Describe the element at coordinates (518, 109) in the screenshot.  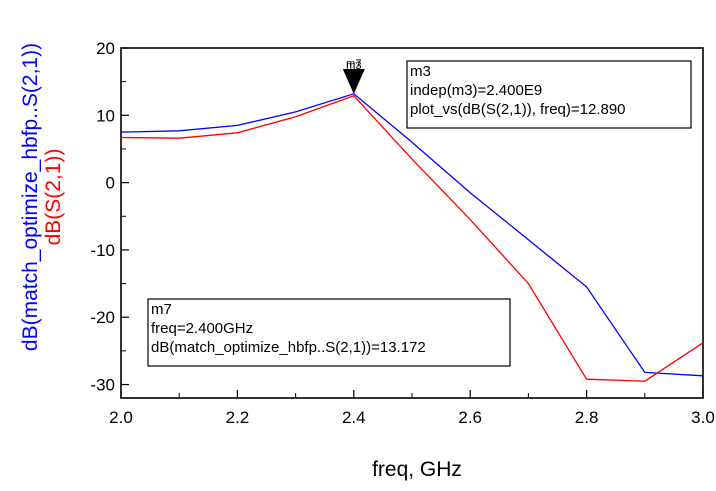
I see `marker-readout-line: plot_vs(dB(S(2,1)), freq)=12.890` at that location.